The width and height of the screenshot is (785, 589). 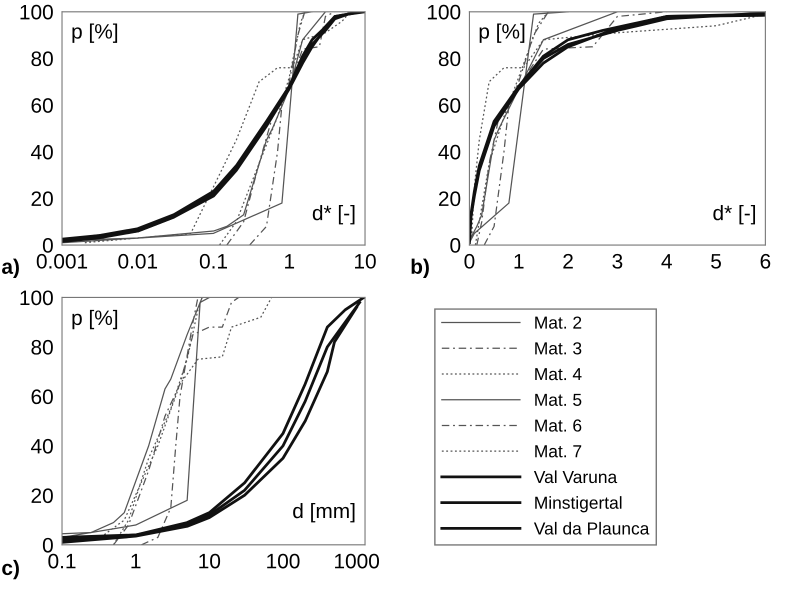 I want to click on x-tick-label: 0, so click(x=469, y=261).